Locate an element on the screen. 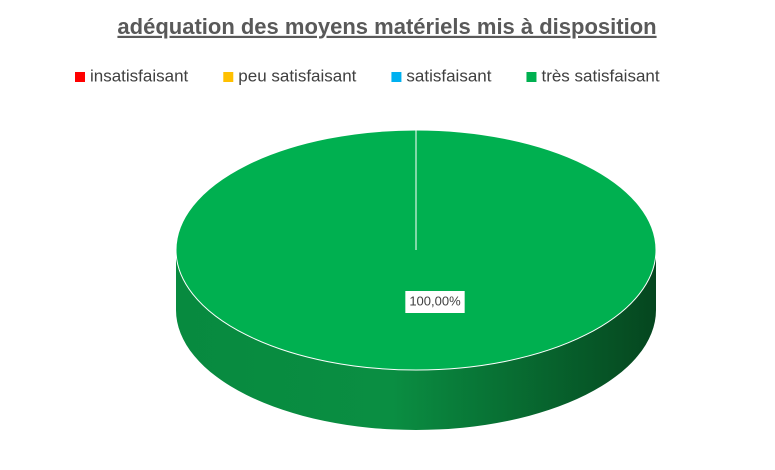 The width and height of the screenshot is (775, 470). legend-label: peu satisfaisant is located at coordinates (297, 75).